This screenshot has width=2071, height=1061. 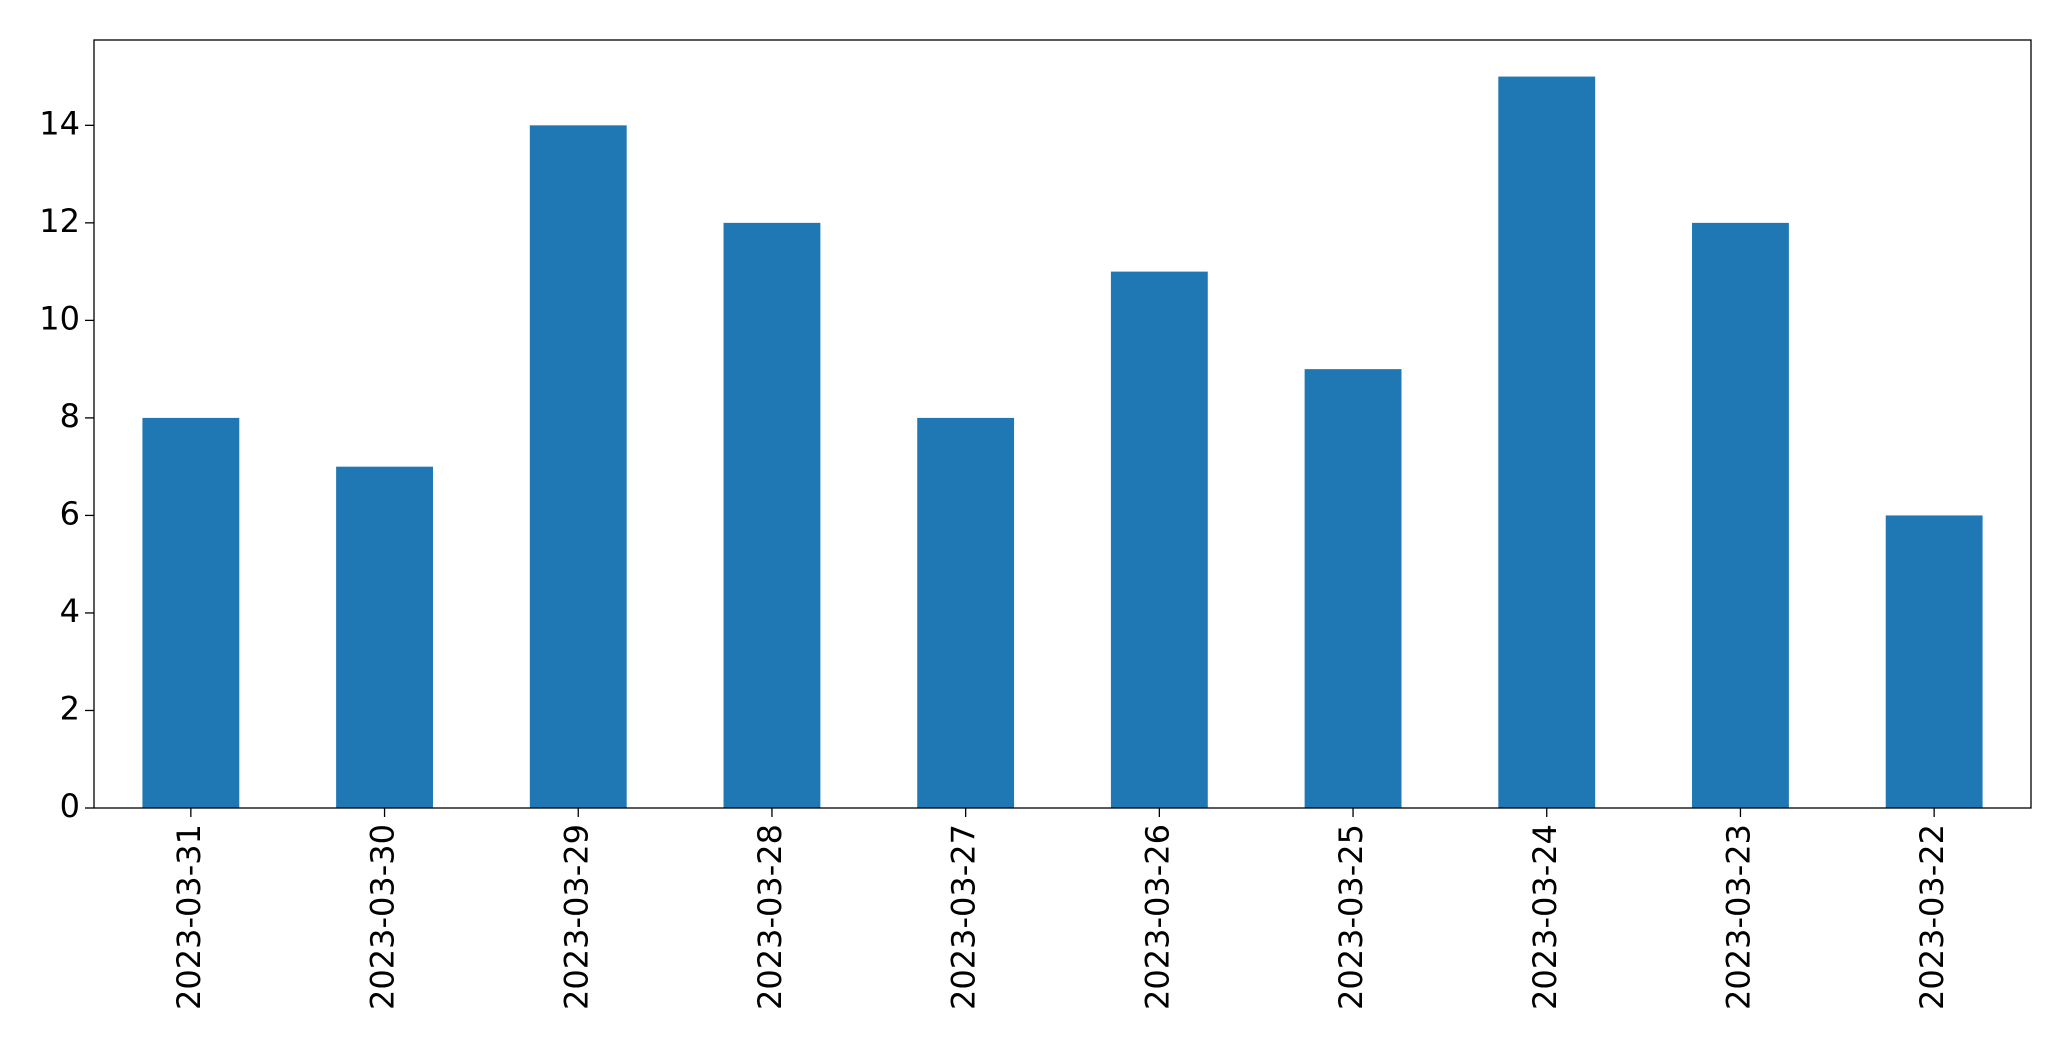 I want to click on x-tick-label: 2023-03-27, so click(x=964, y=917).